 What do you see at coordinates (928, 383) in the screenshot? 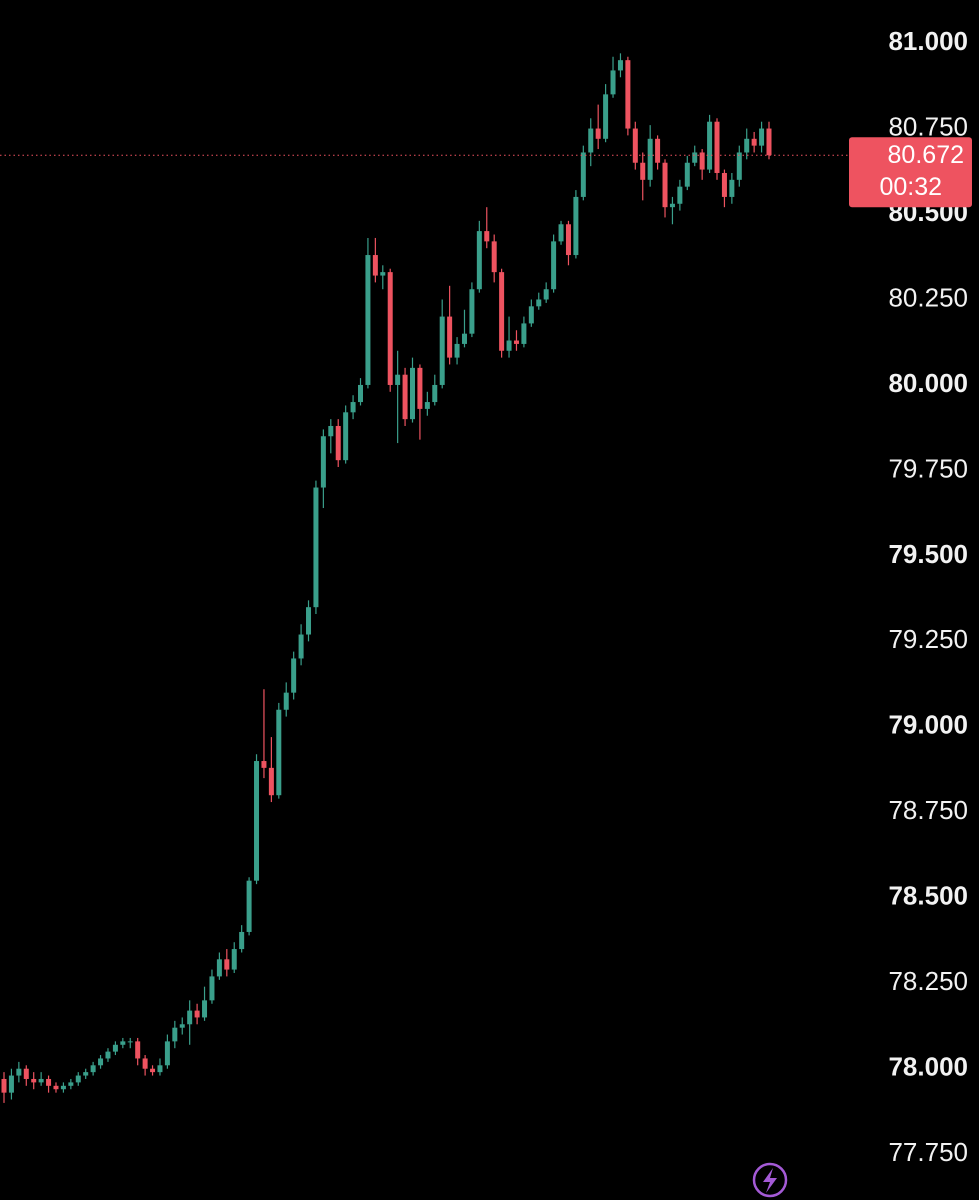
I see `y-tick-label: 80.000` at bounding box center [928, 383].